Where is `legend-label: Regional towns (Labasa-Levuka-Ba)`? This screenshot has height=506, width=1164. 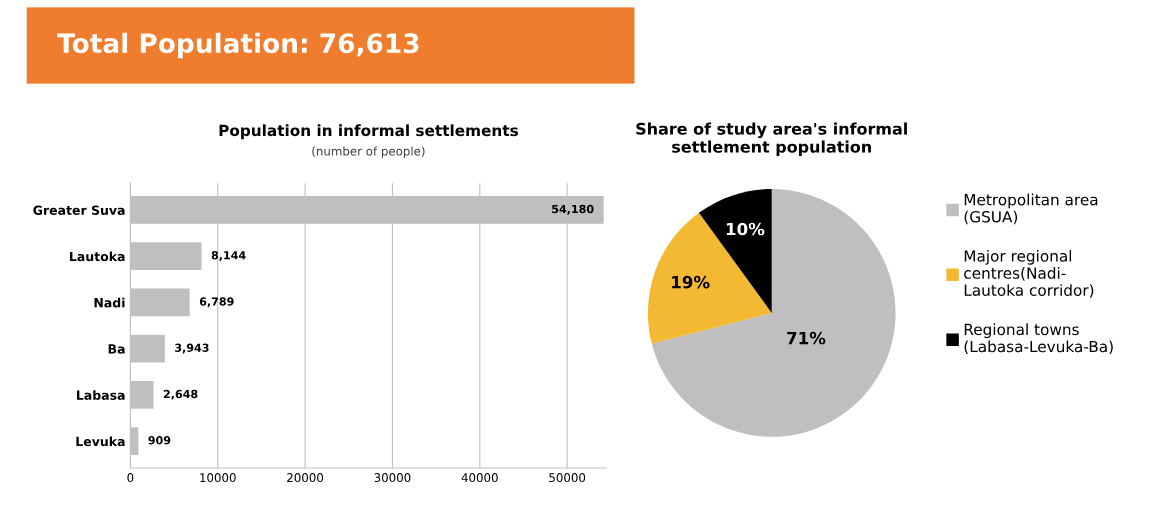 legend-label: Regional towns (Labasa-Levuka-Ba) is located at coordinates (1038, 339).